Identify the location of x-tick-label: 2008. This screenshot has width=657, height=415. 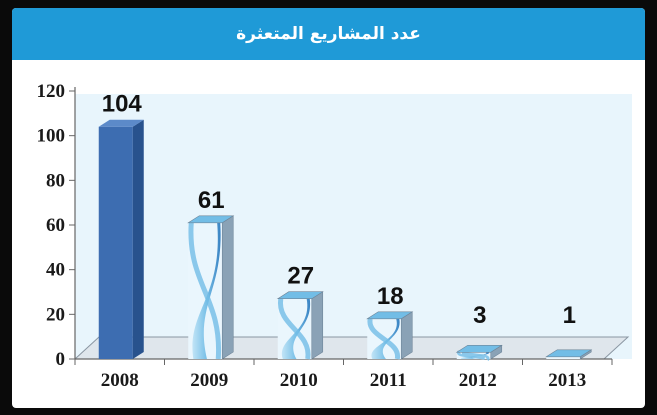
(120, 380).